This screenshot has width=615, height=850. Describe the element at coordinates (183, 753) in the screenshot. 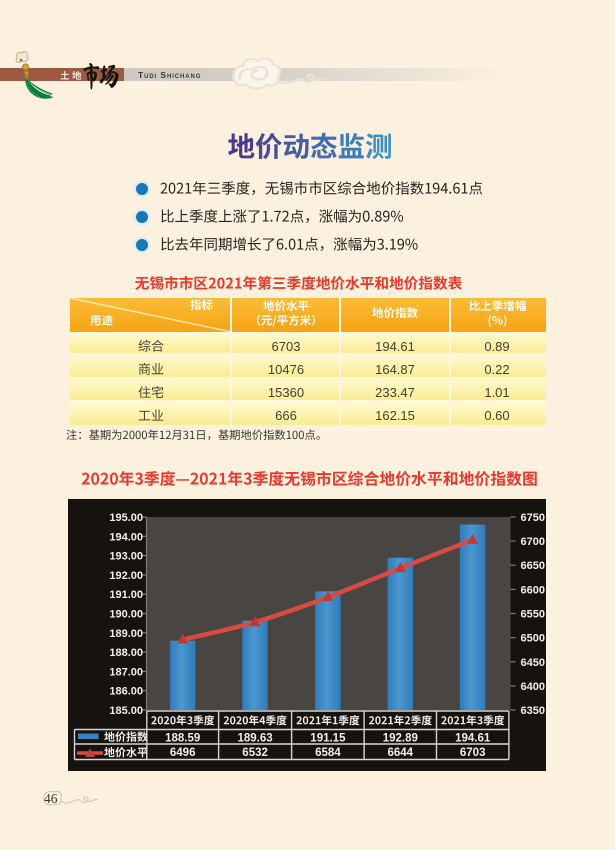

I see `svg-text: 6496` at that location.